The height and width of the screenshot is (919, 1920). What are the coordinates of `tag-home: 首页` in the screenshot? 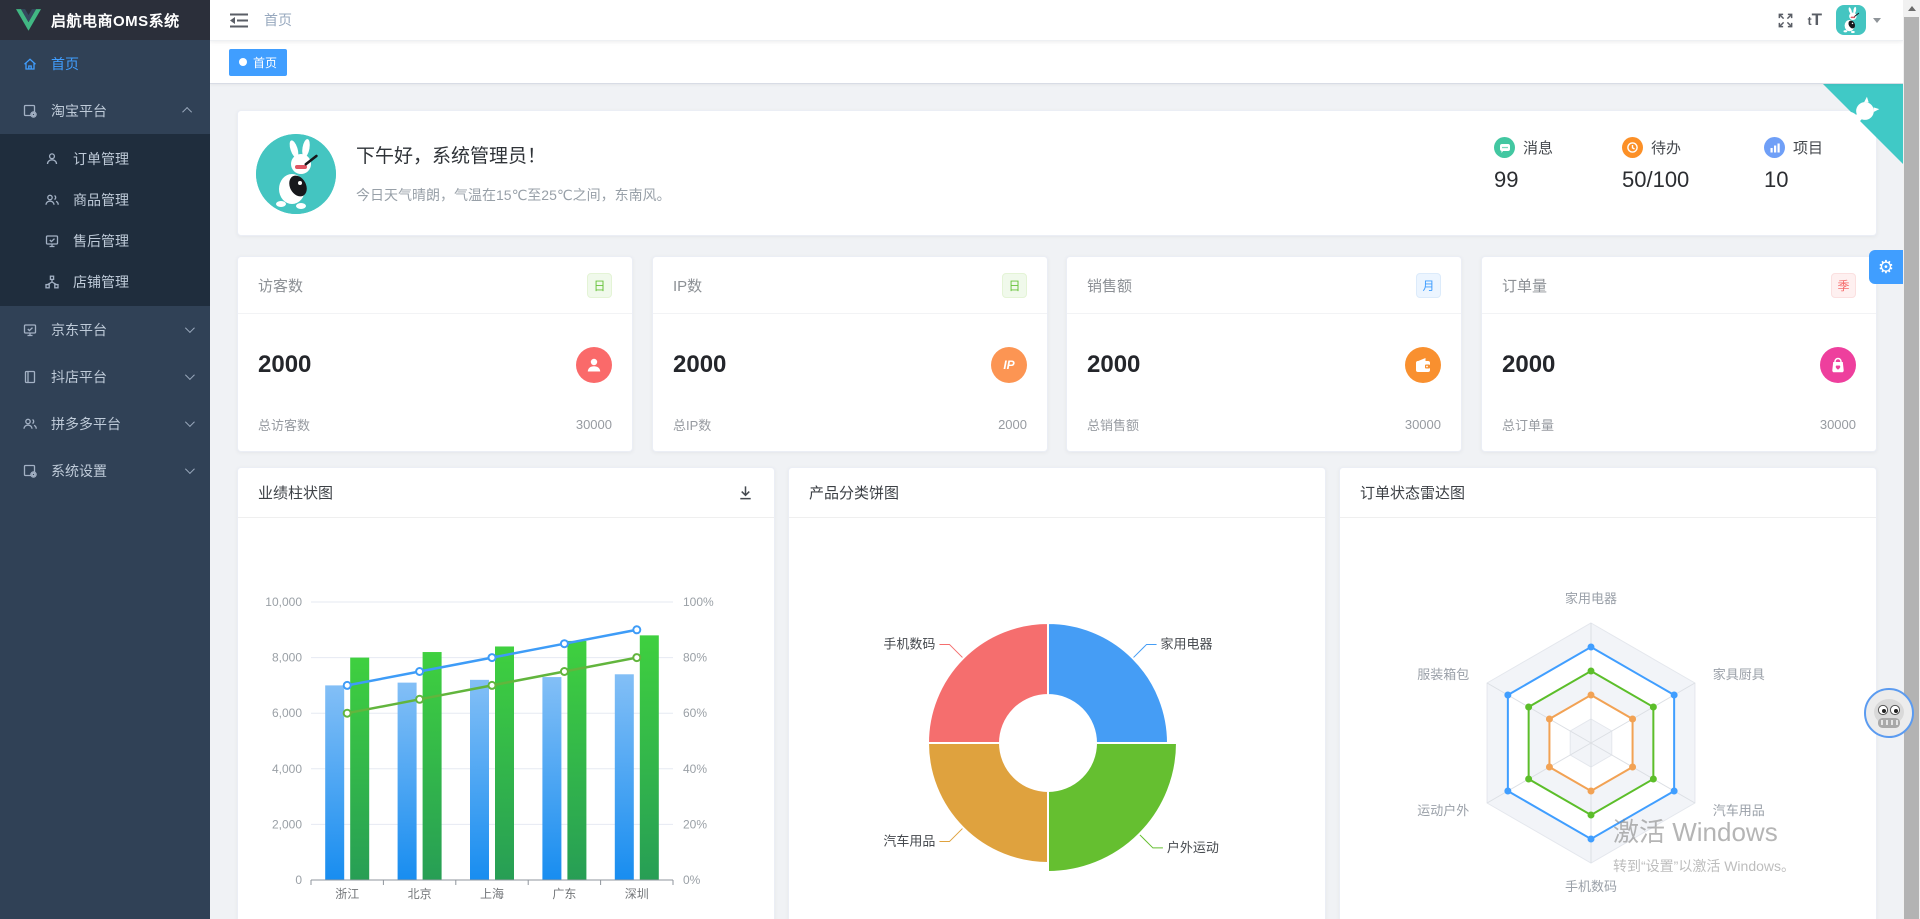 It's located at (258, 62).